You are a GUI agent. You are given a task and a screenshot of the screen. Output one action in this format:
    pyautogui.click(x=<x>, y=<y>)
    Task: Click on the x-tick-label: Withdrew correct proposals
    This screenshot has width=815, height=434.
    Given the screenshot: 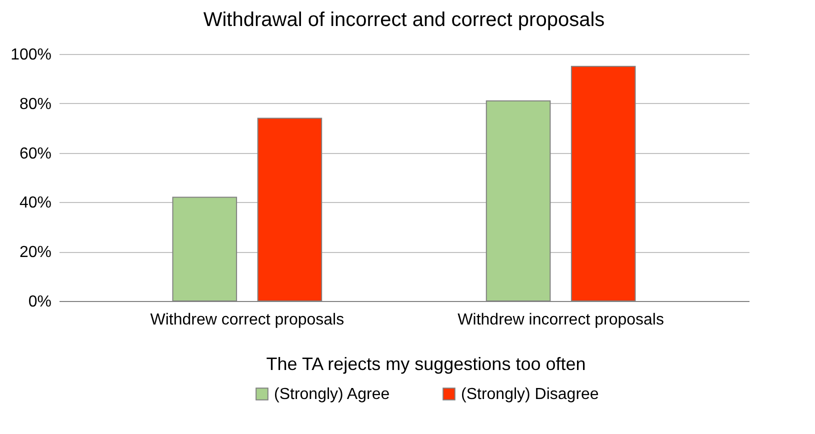 What is the action you would take?
    pyautogui.click(x=247, y=320)
    